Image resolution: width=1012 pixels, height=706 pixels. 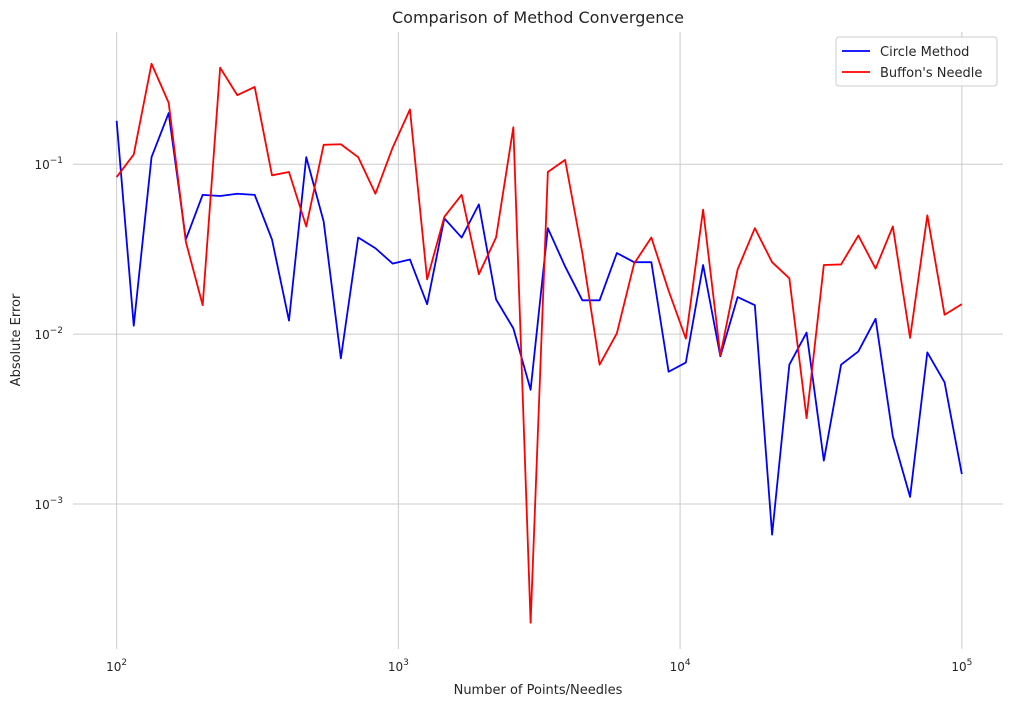 I want to click on y-ticks: 10⁻³ 10⁻² 10⁻¹, so click(x=48, y=334).